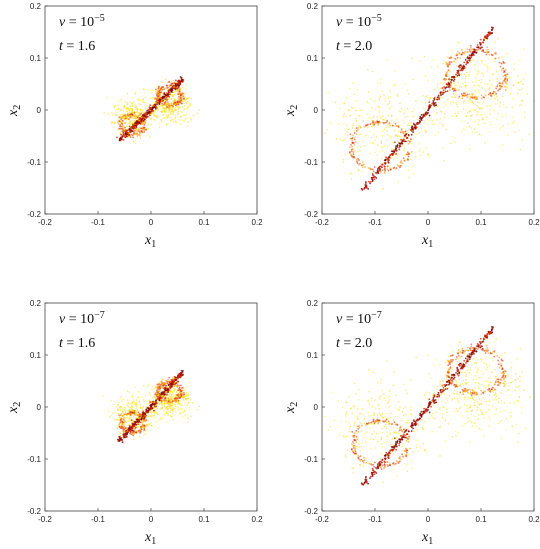 The width and height of the screenshot is (540, 549). Describe the element at coordinates (151, 519) in the screenshot. I see `x-tick-label: 0` at that location.